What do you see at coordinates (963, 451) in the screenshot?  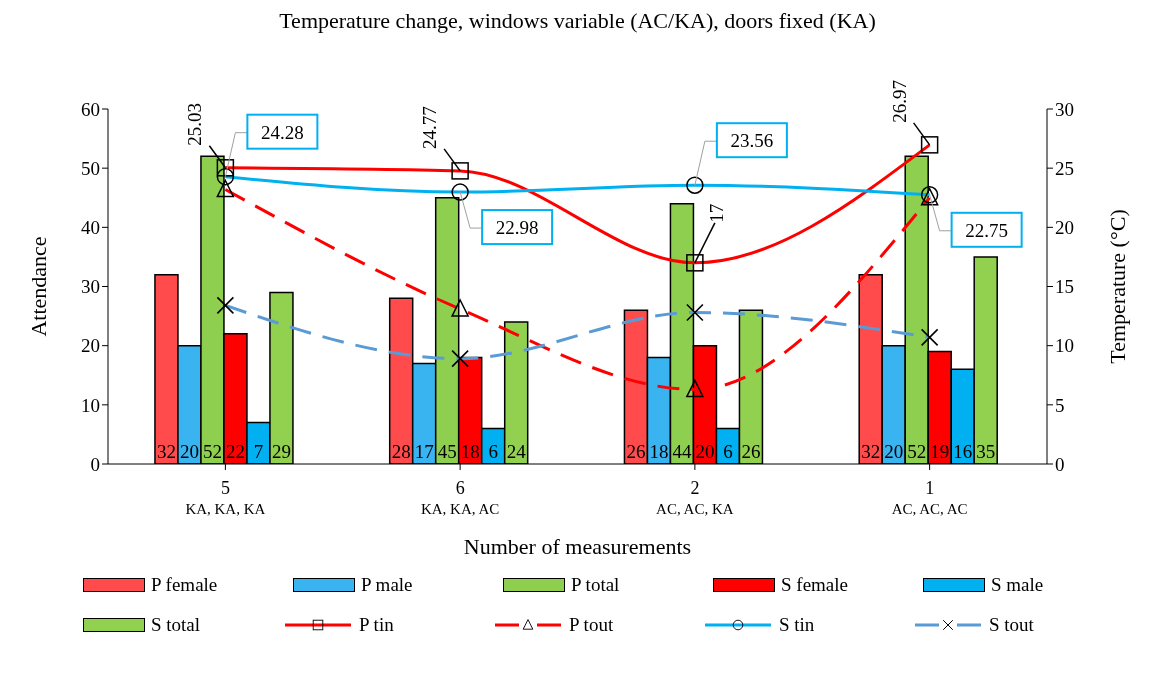 I see `data-label: 16` at bounding box center [963, 451].